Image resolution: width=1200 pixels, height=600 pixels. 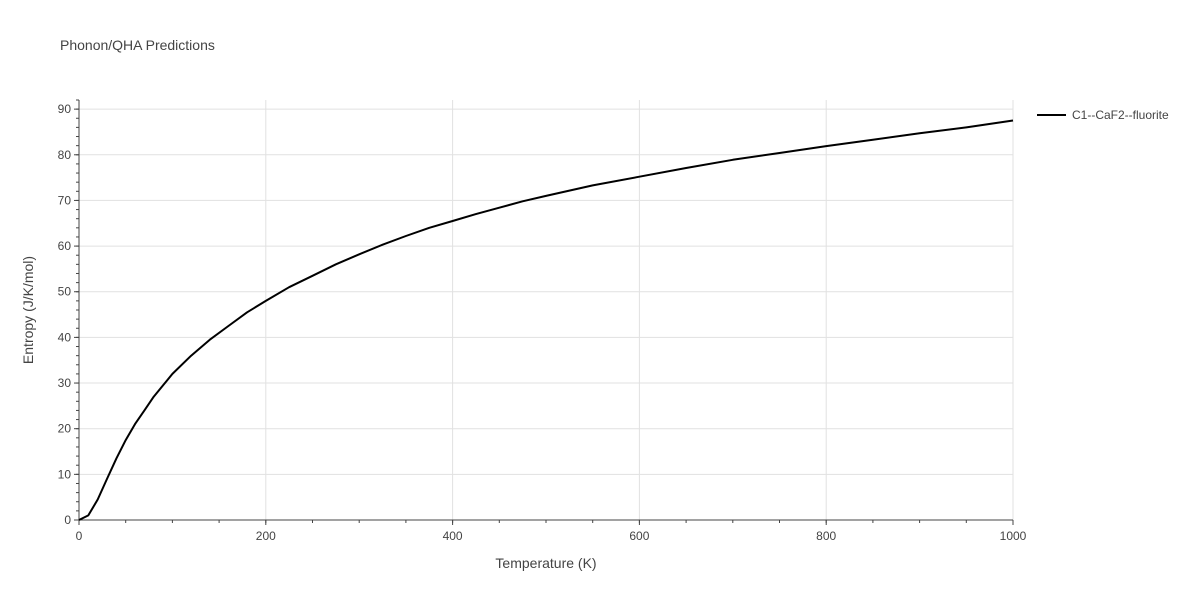 What do you see at coordinates (67, 520) in the screenshot?
I see `y-tick-label: 0` at bounding box center [67, 520].